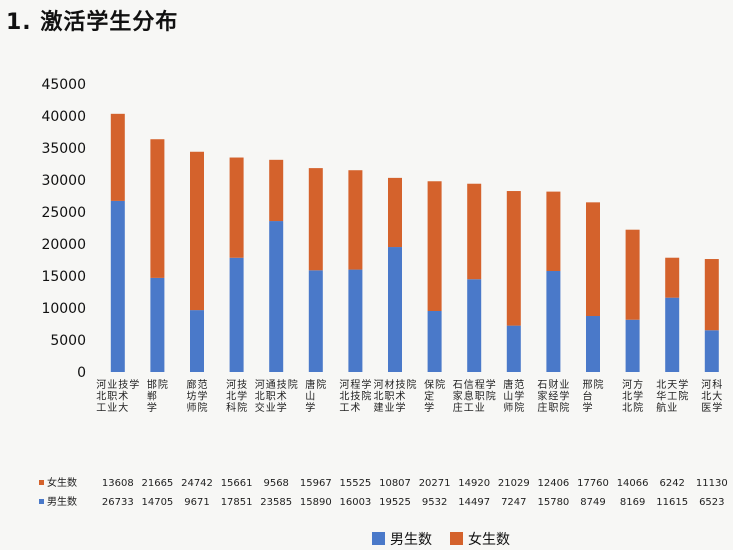 This screenshot has height=550, width=733. I want to click on category-label: 石家庄, so click(542, 397).